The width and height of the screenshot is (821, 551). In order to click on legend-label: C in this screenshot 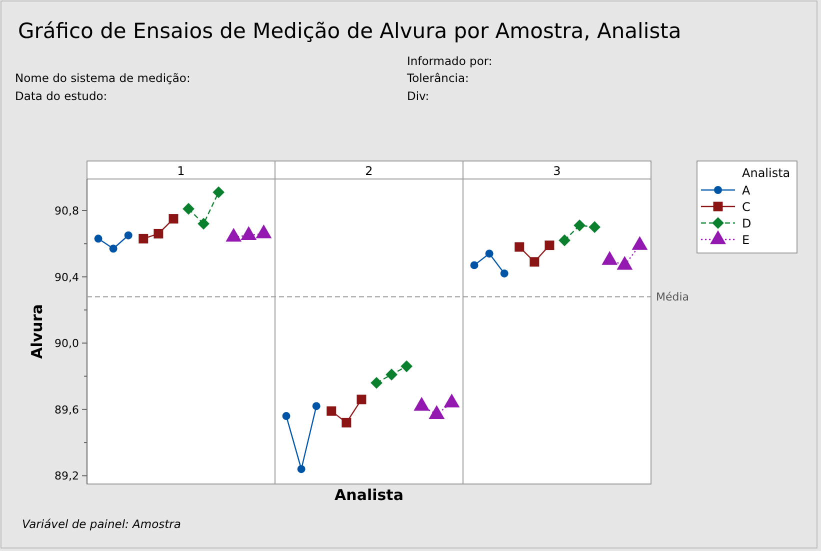, I will do `click(746, 207)`.